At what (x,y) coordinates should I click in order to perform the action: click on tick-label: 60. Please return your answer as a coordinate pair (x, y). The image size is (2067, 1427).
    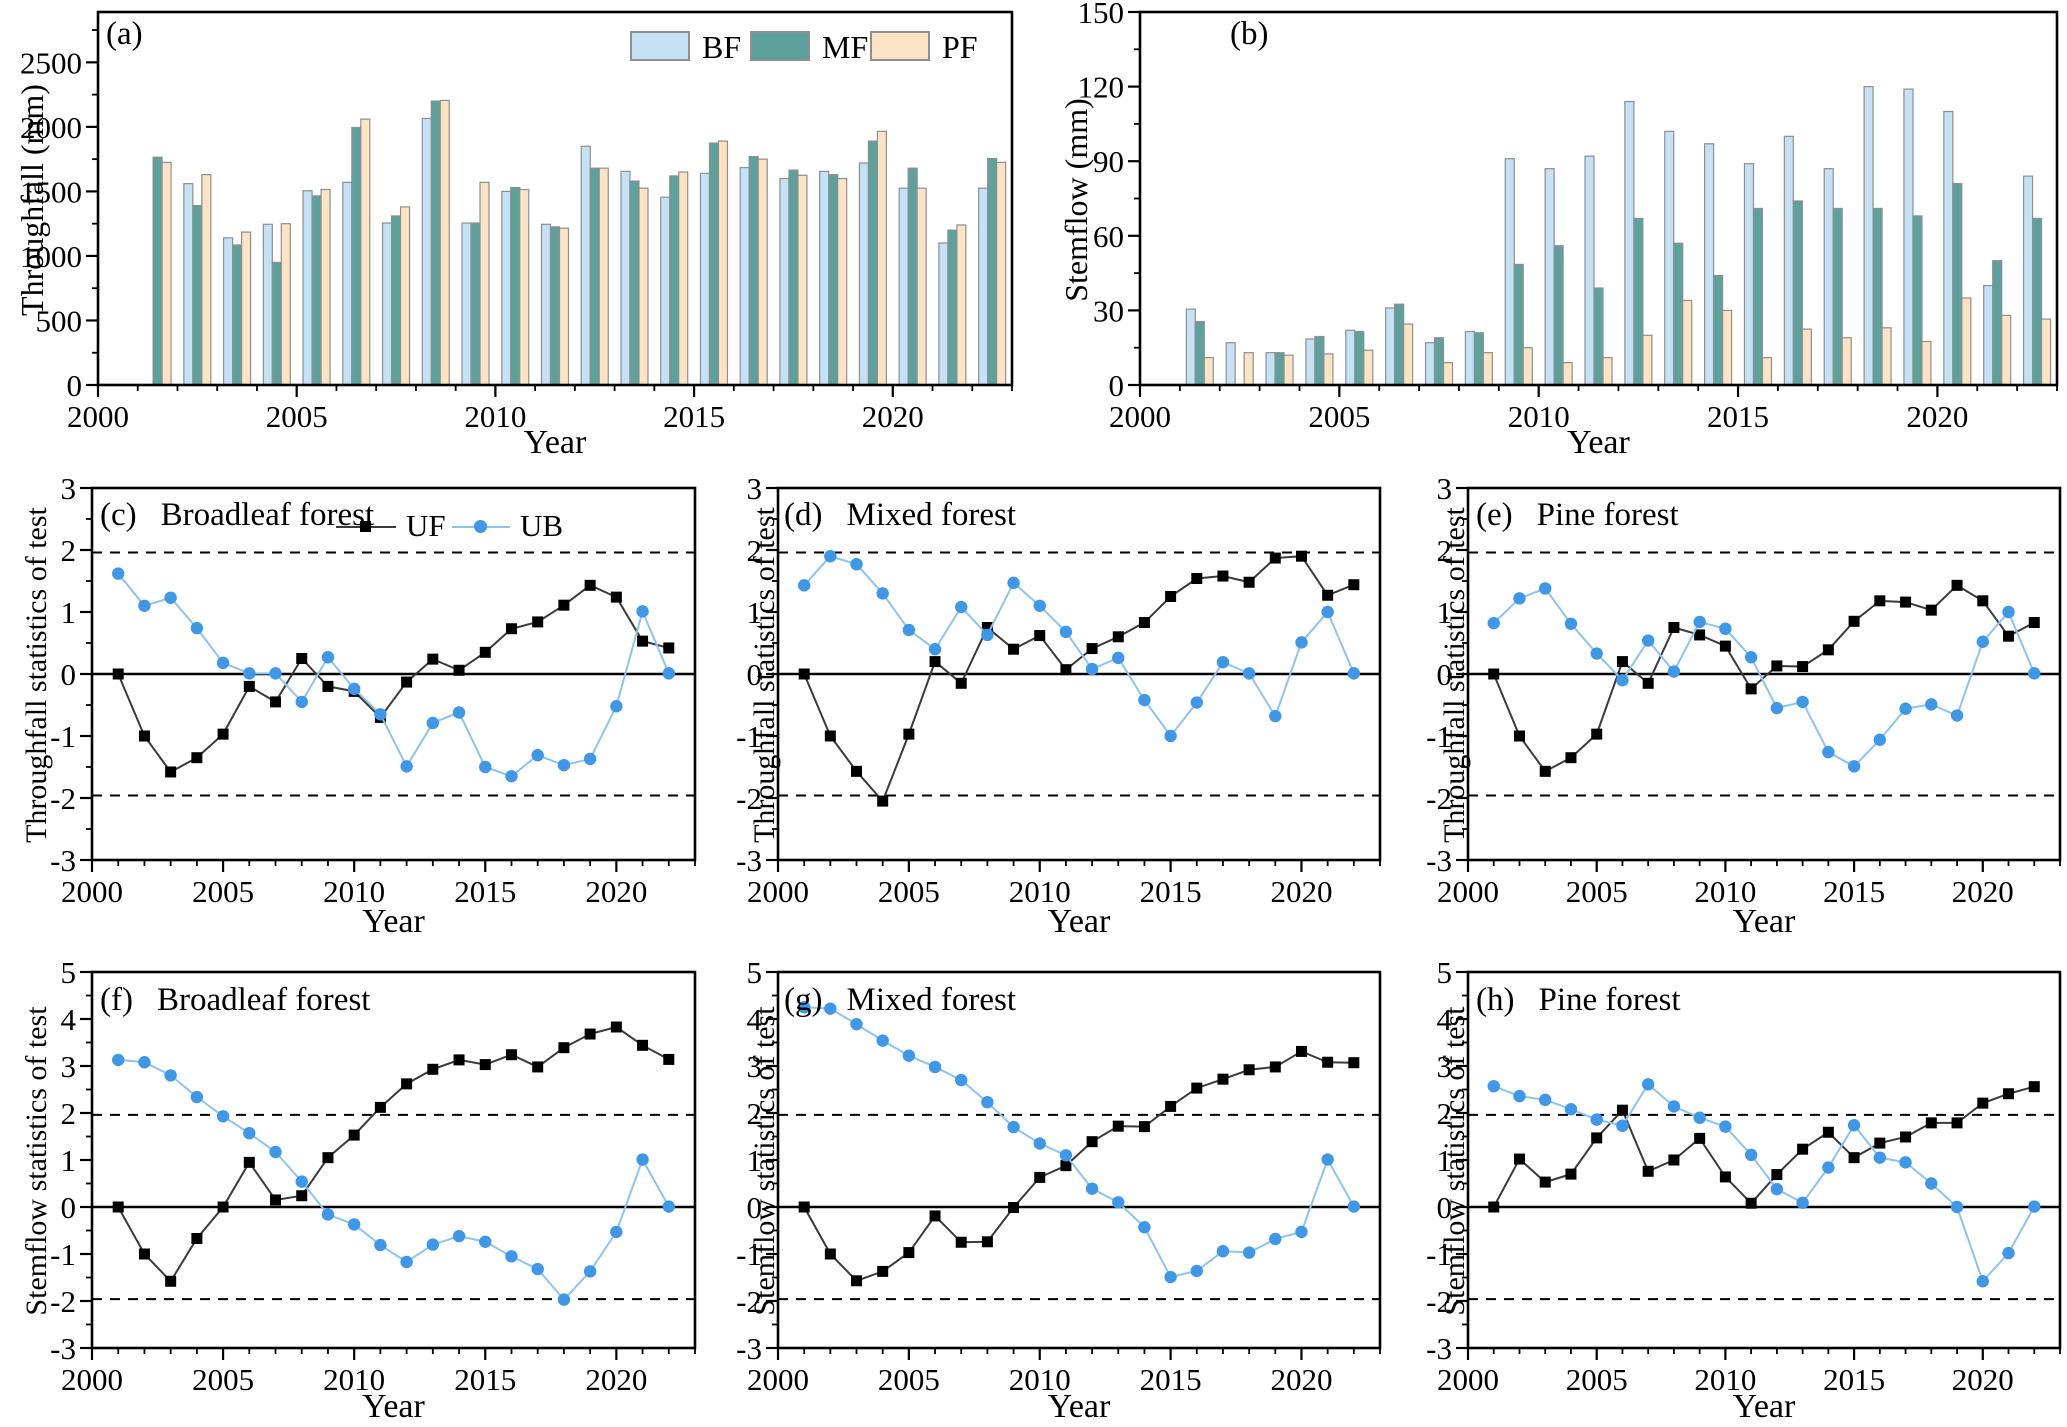
    Looking at the image, I should click on (1108, 236).